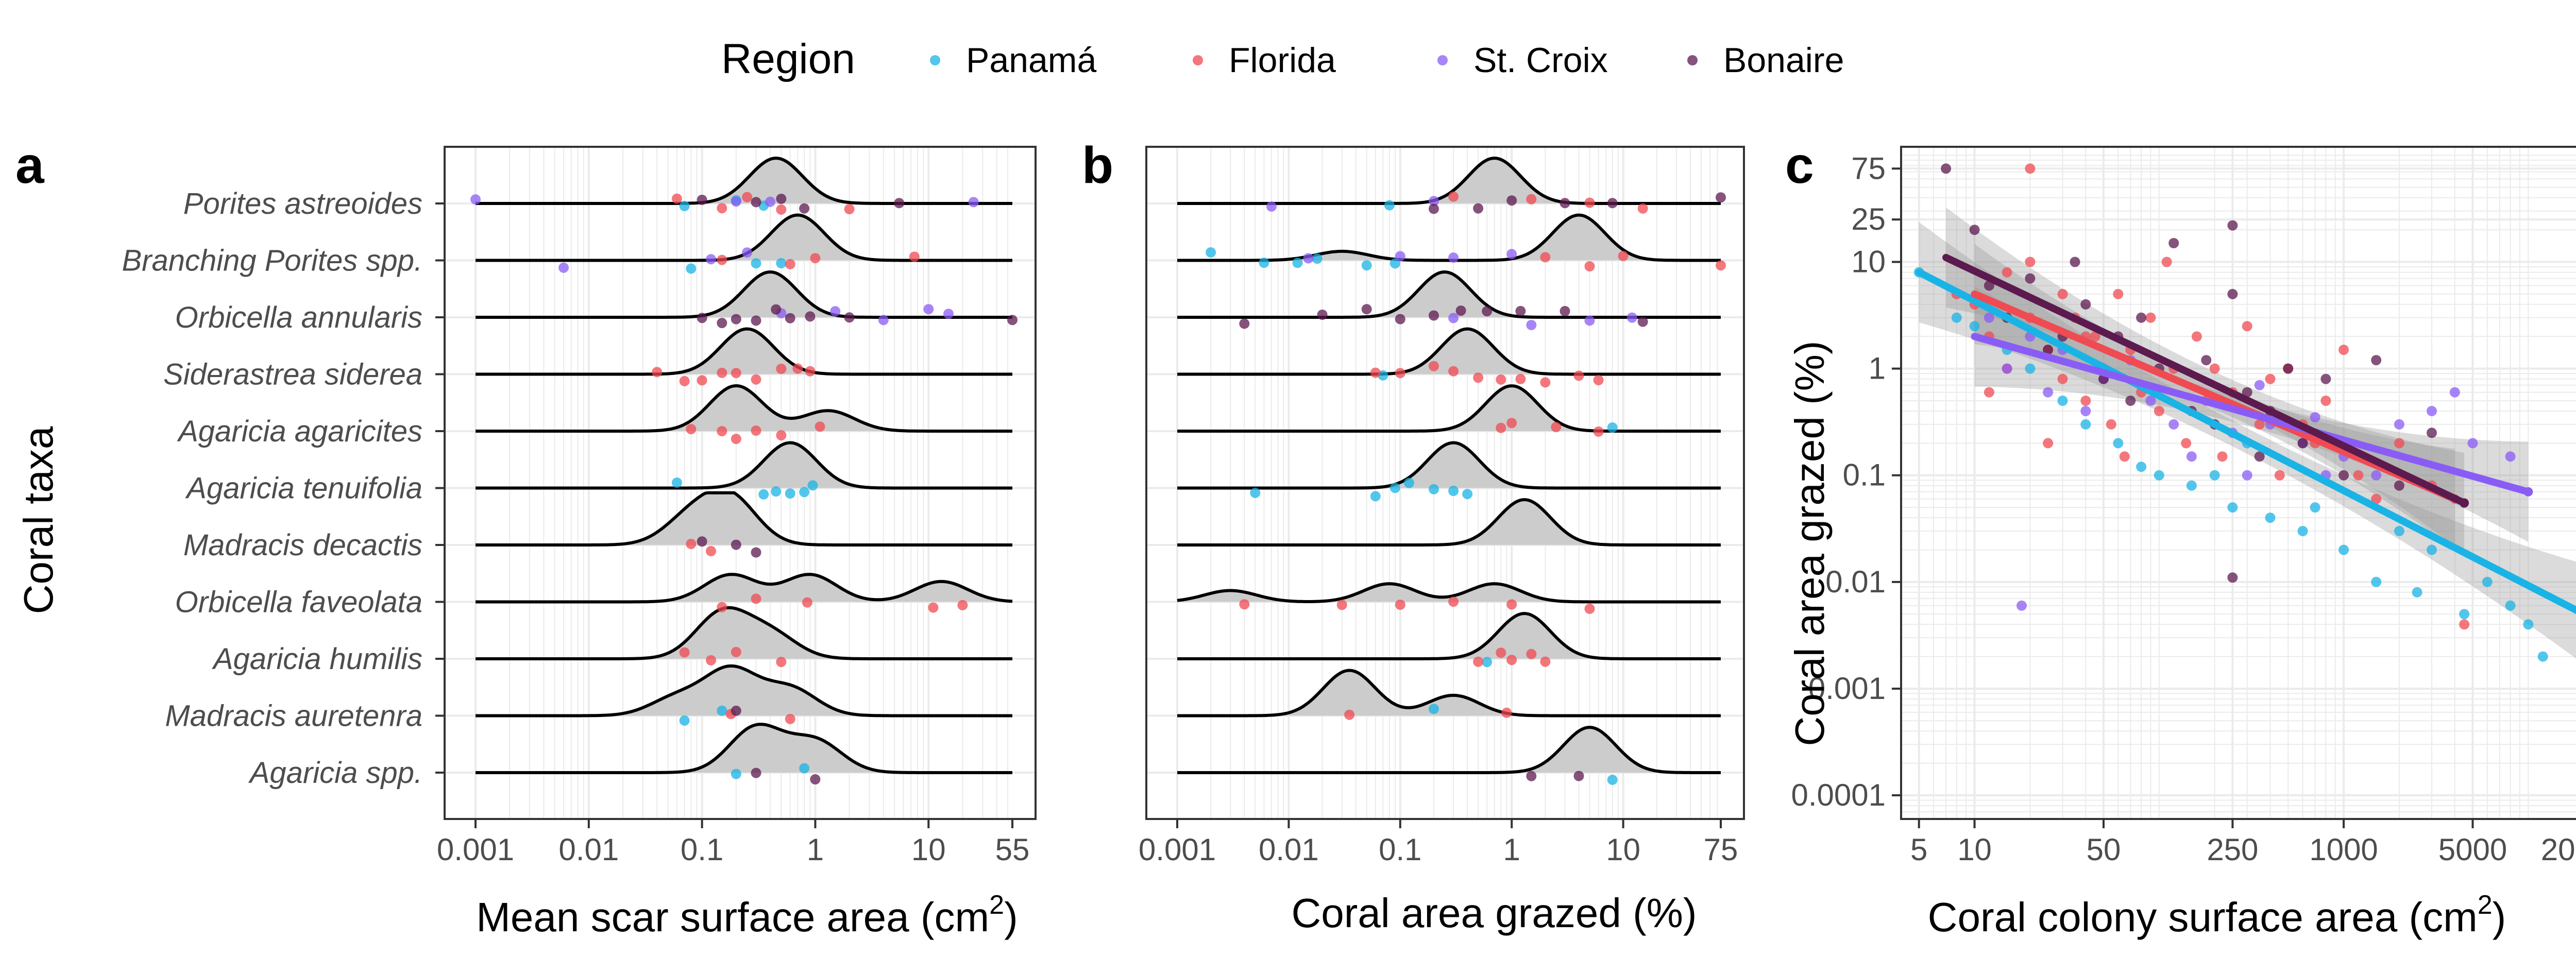  Describe the element at coordinates (1783, 61) in the screenshot. I see `legend-label: Bonaire` at that location.